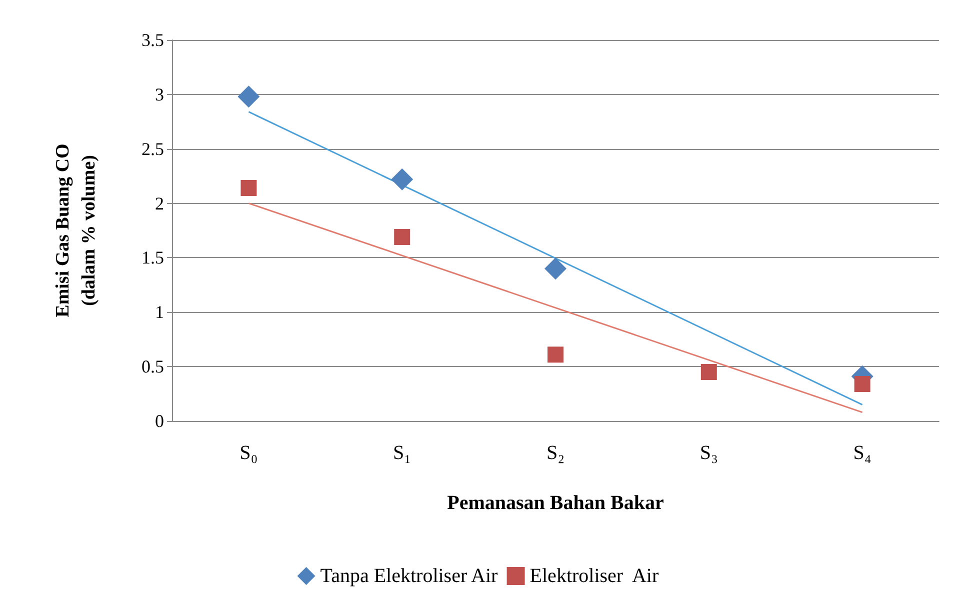  What do you see at coordinates (409, 576) in the screenshot?
I see `legend-label: Tanpa Elektroliser Air` at bounding box center [409, 576].